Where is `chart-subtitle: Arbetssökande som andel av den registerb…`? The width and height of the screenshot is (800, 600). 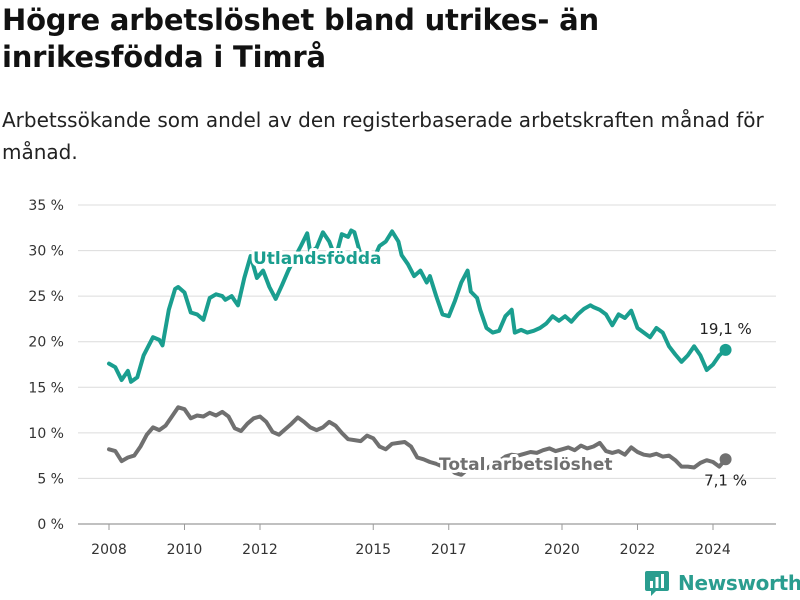 chart-subtitle: Arbetssökande som andel av den registerb… is located at coordinates (383, 136).